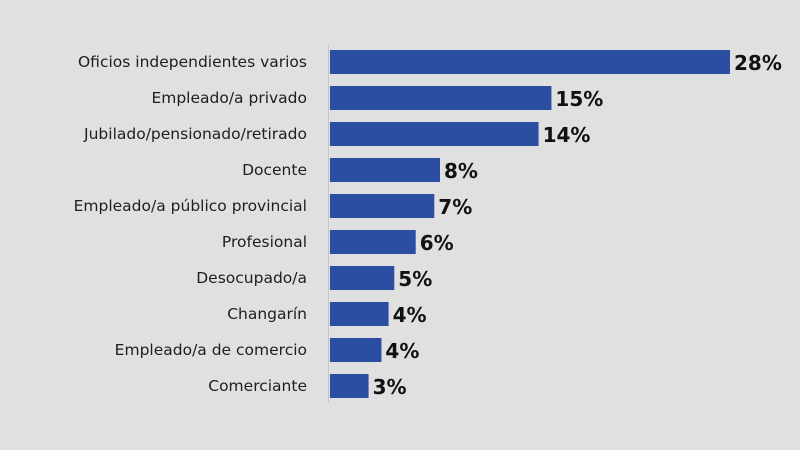 This screenshot has height=450, width=800. I want to click on bar-row: Desocupado/a 5%, so click(314, 278).